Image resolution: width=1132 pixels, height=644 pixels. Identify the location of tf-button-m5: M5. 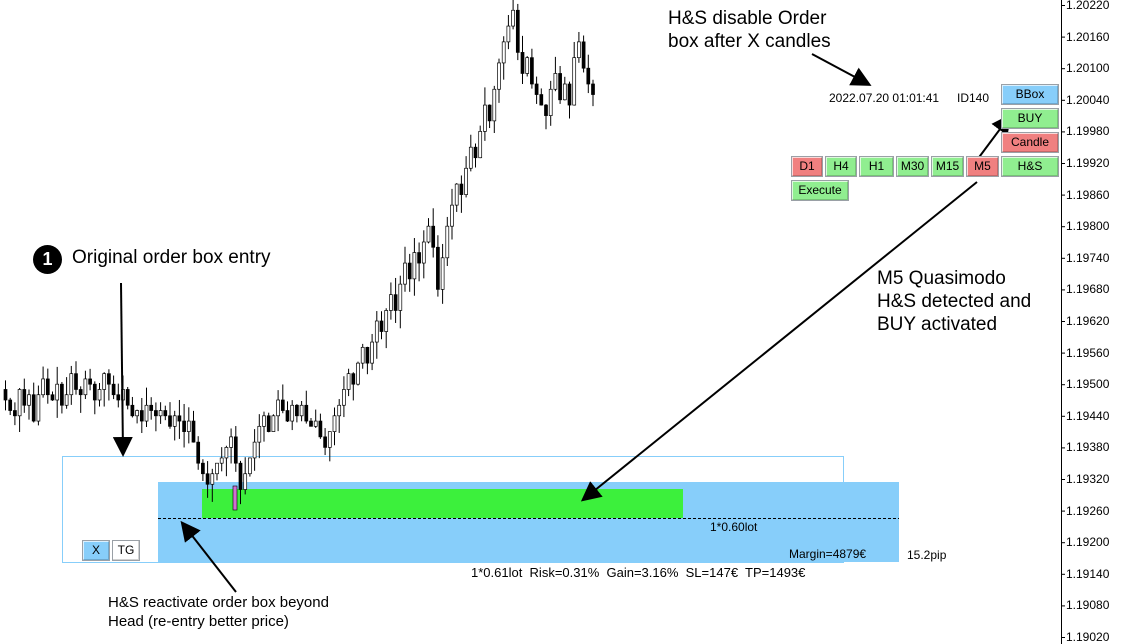
(982, 166).